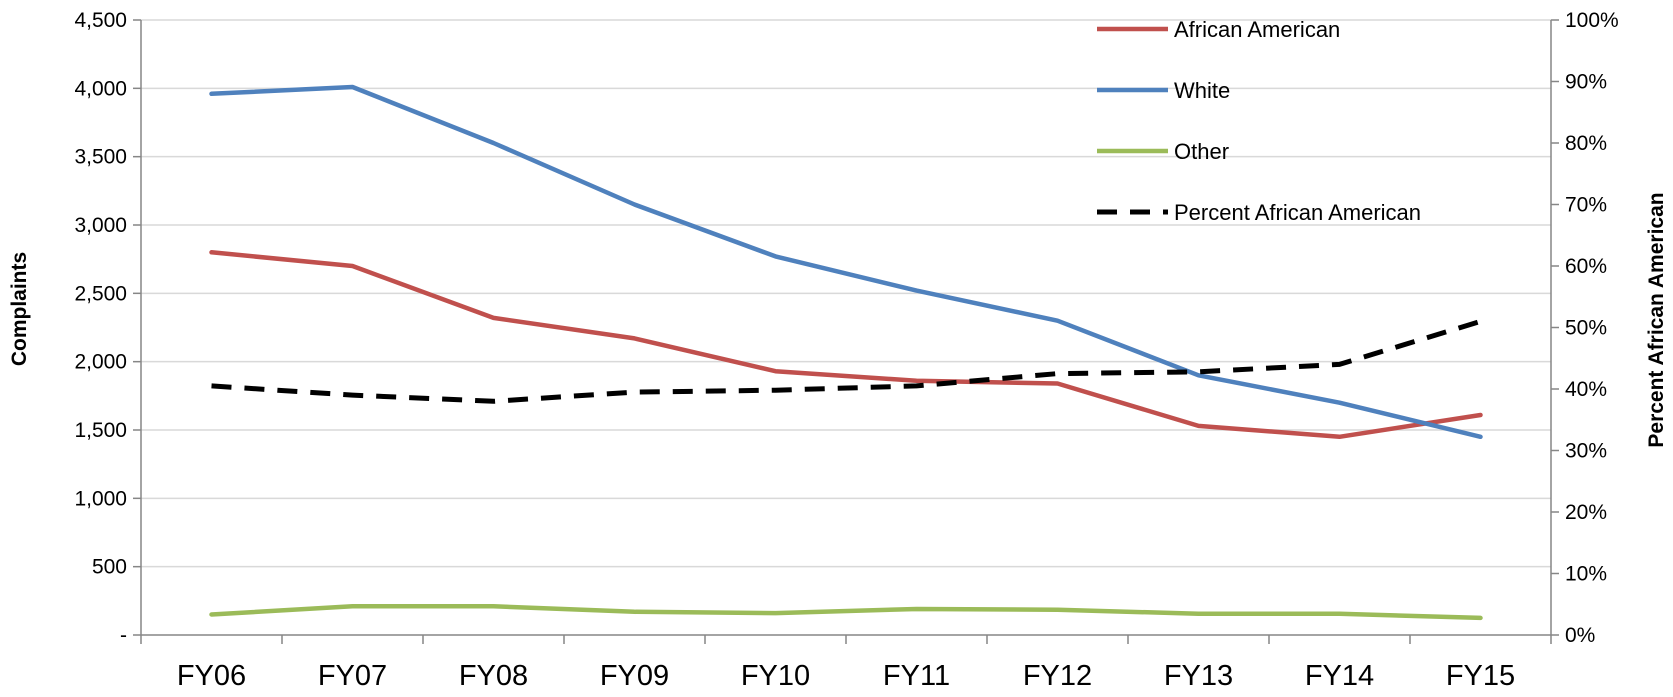 Image resolution: width=1673 pixels, height=697 pixels. I want to click on y-tick-label: 1,500, so click(100, 430).